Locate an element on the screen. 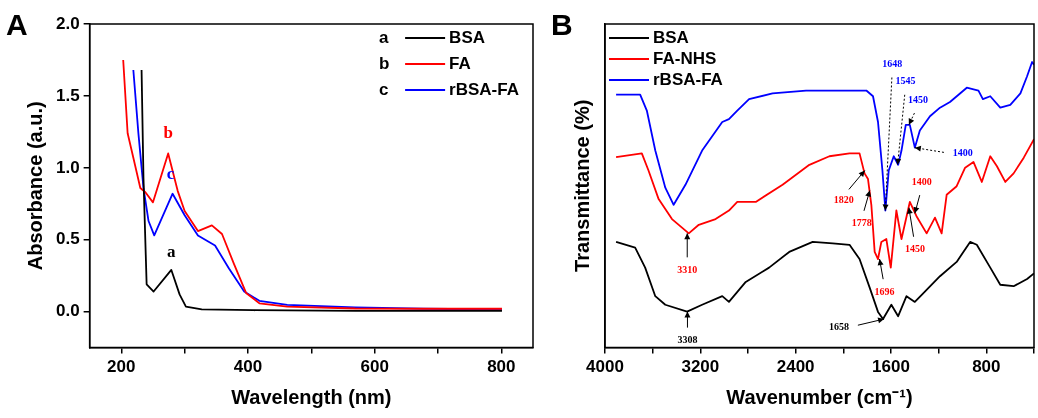 The image size is (1038, 418). annotation: 1820 is located at coordinates (843, 200).